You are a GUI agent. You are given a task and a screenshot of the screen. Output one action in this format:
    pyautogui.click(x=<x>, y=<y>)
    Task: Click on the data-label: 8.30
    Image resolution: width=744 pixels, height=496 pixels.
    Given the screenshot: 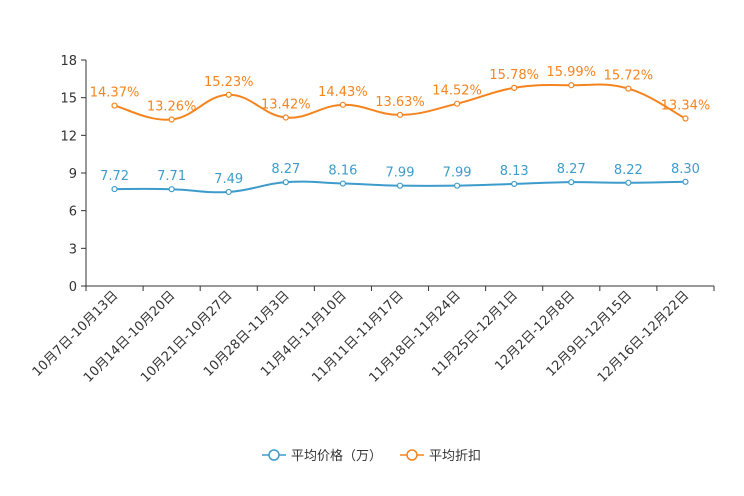 What is the action you would take?
    pyautogui.click(x=685, y=169)
    